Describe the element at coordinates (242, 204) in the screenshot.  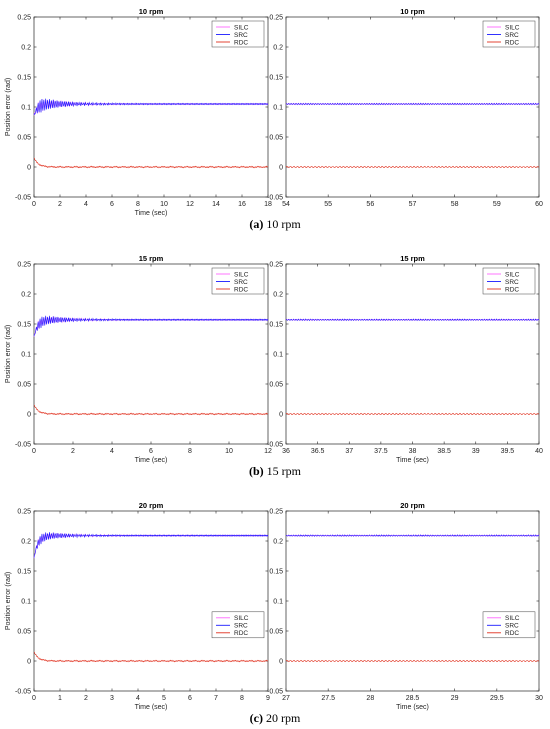
I see `x-tick-label: 16` at that location.